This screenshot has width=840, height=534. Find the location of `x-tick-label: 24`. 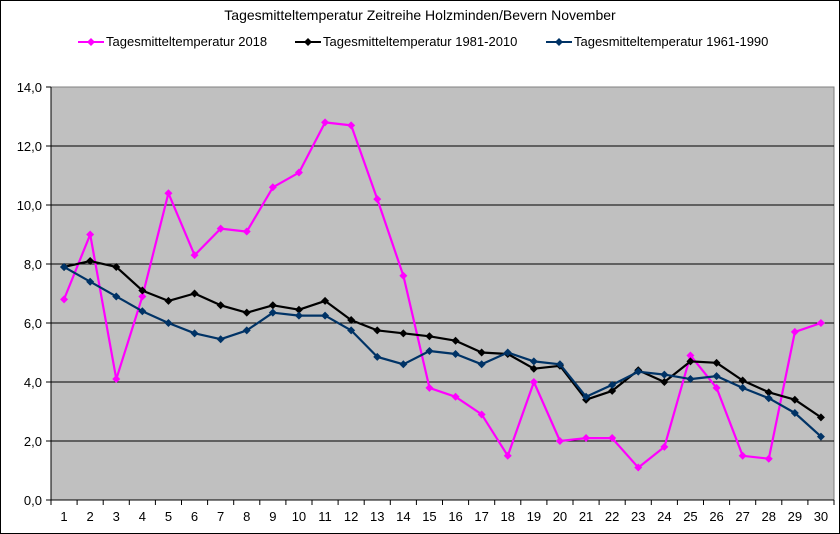

x-tick-label: 24 is located at coordinates (664, 516).